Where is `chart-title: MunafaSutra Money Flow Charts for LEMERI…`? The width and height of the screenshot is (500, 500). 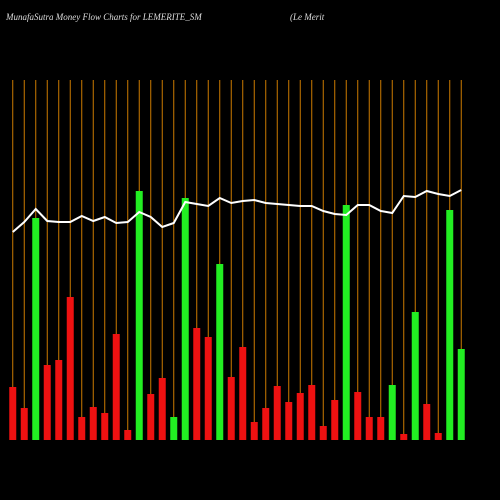
chart-title: MunafaSutra Money Flow Charts for LEMERI… is located at coordinates (103, 17).